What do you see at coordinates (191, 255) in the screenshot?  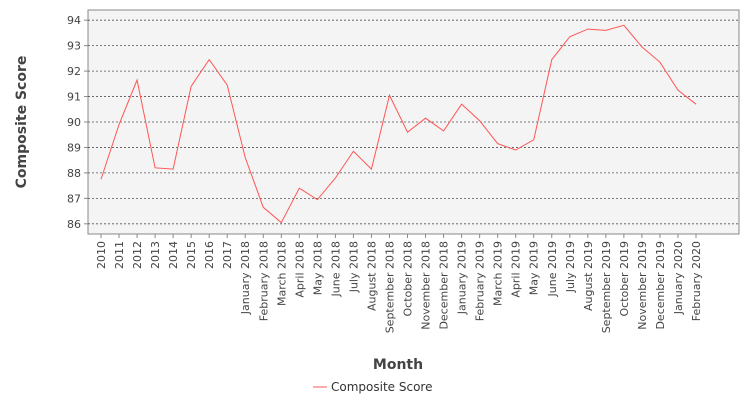 I see `x-tick-label: 2015` at bounding box center [191, 255].